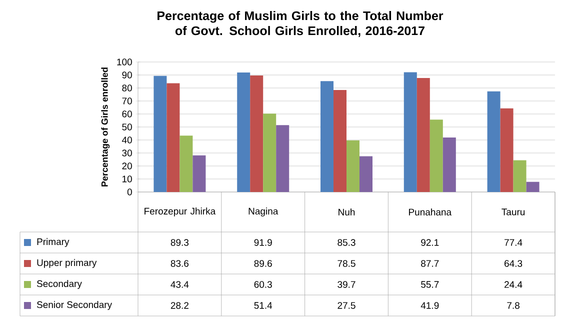 Image resolution: width=568 pixels, height=320 pixels. I want to click on x-tick-label: Ferozepur Jhirka, so click(180, 212).